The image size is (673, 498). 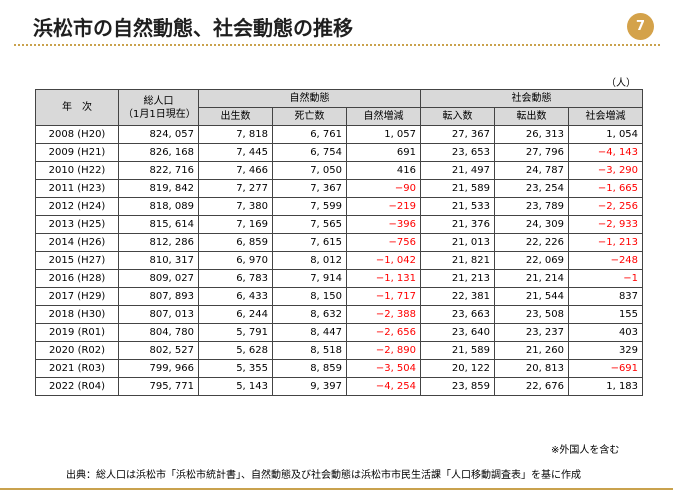 I want to click on header-year: 年 次, so click(x=77, y=107).